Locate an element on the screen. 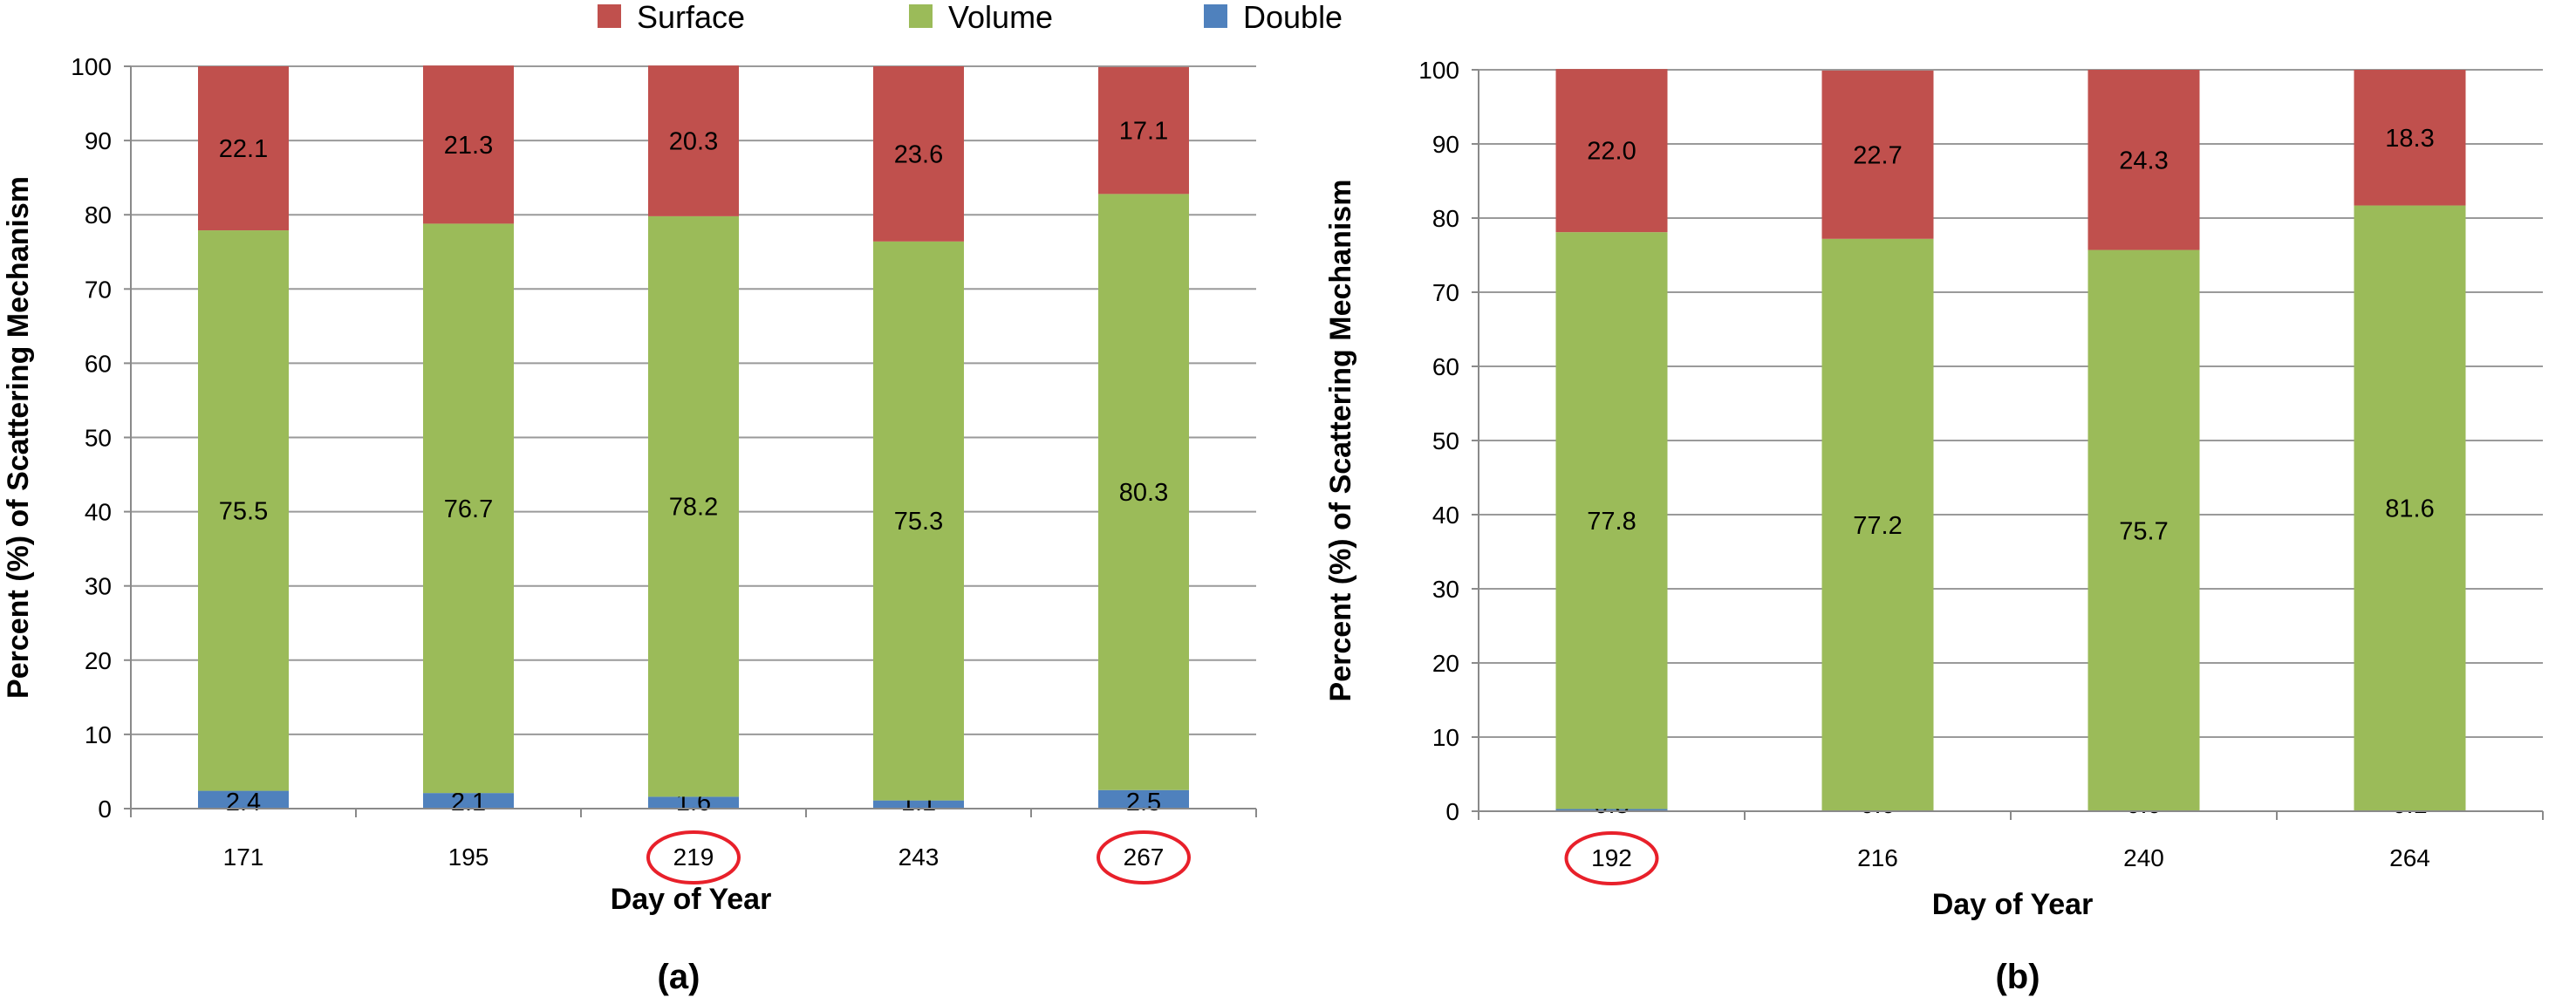 The width and height of the screenshot is (2576, 1004). x-tick-label-240: 240 is located at coordinates (2143, 858).